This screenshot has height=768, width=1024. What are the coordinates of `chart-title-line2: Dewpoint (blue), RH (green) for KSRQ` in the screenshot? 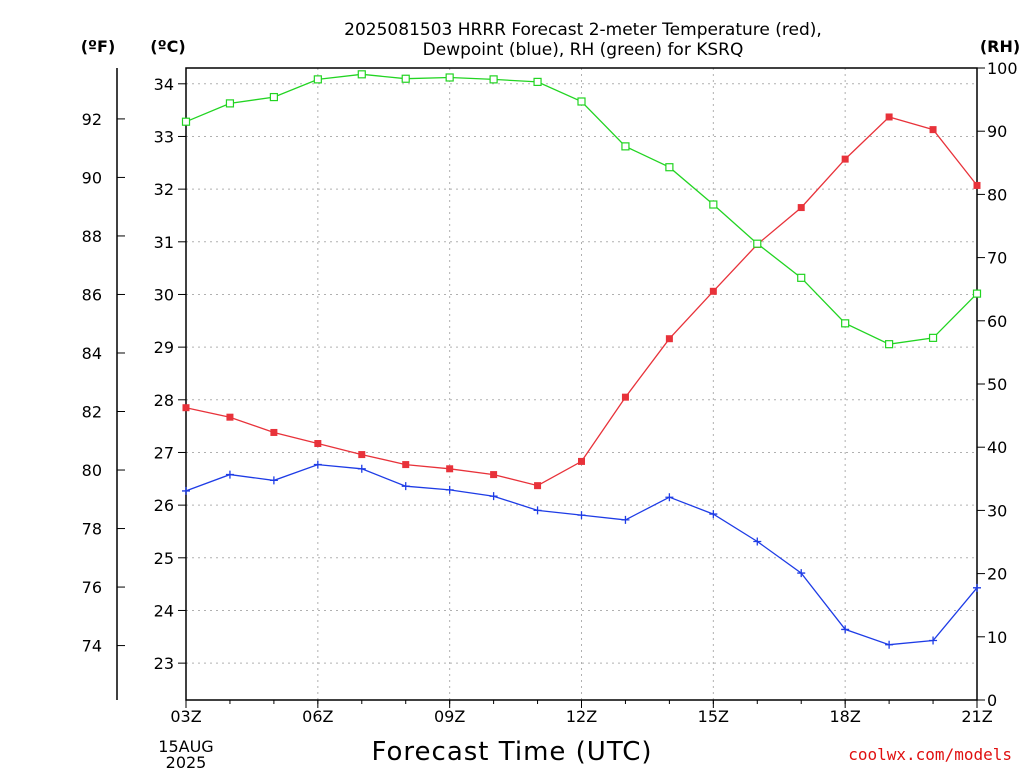 It's located at (583, 50).